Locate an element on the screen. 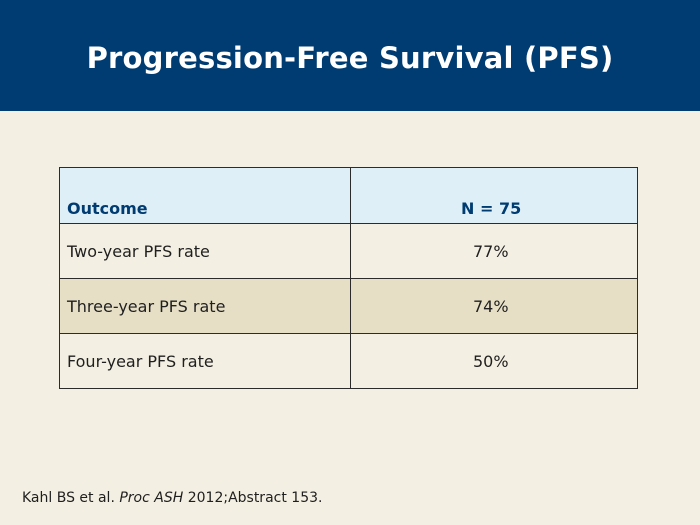 The height and width of the screenshot is (525, 700). row-label: Four-year PFS rate is located at coordinates (205, 361).